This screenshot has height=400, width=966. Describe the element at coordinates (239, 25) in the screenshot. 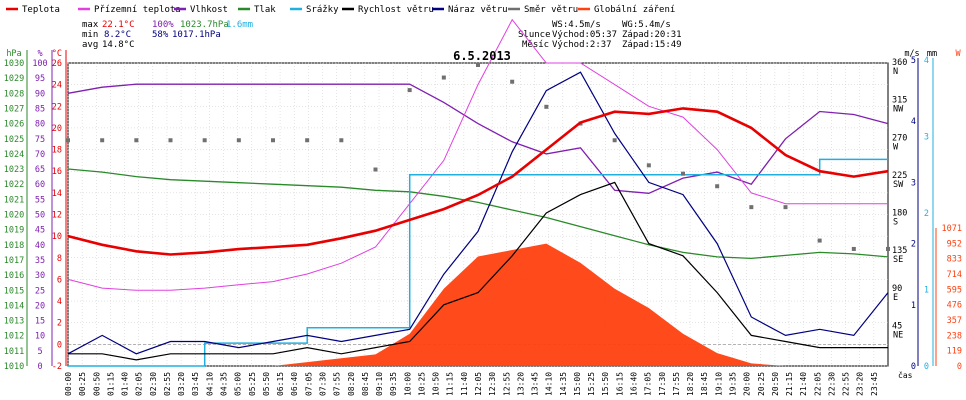

I see `stat-max-rain: 1.6mm` at that location.